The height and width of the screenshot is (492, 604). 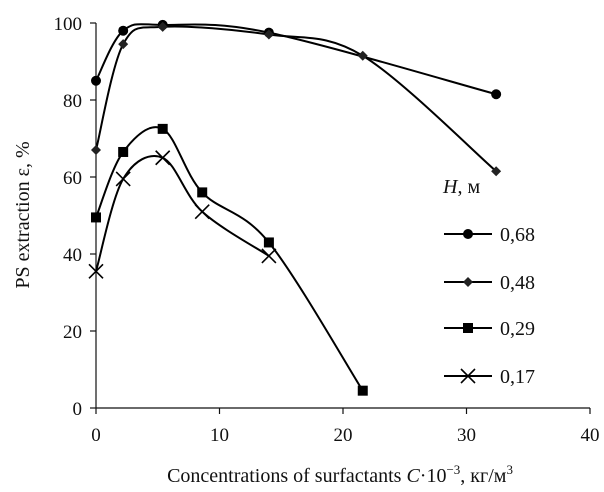 I want to click on x-tick-label: 10, so click(x=219, y=435).